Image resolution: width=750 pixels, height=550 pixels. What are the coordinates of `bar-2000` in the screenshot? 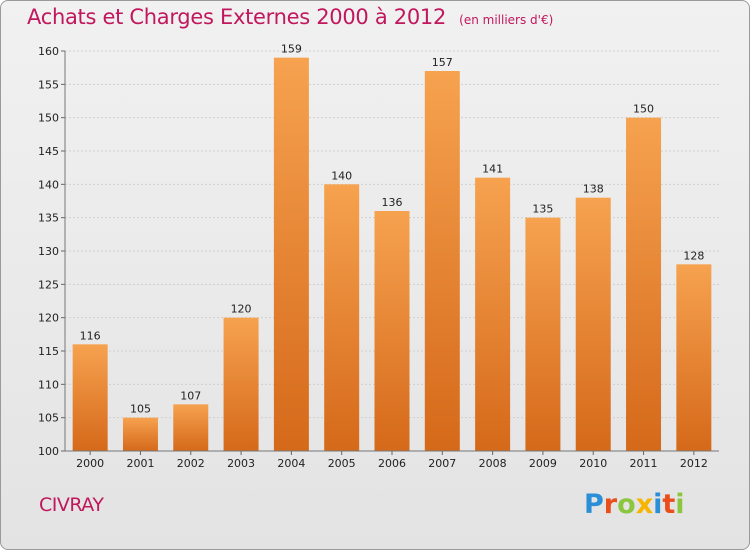 It's located at (90, 397).